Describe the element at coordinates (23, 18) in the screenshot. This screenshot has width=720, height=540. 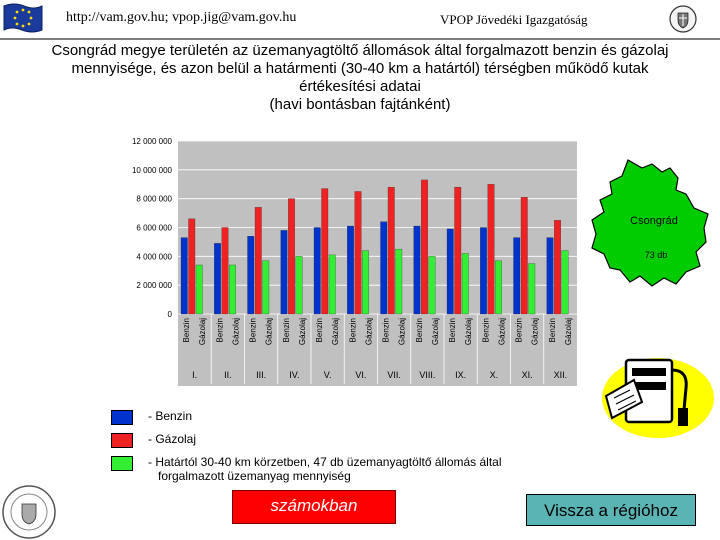
I see `eu-flag-icon` at that location.